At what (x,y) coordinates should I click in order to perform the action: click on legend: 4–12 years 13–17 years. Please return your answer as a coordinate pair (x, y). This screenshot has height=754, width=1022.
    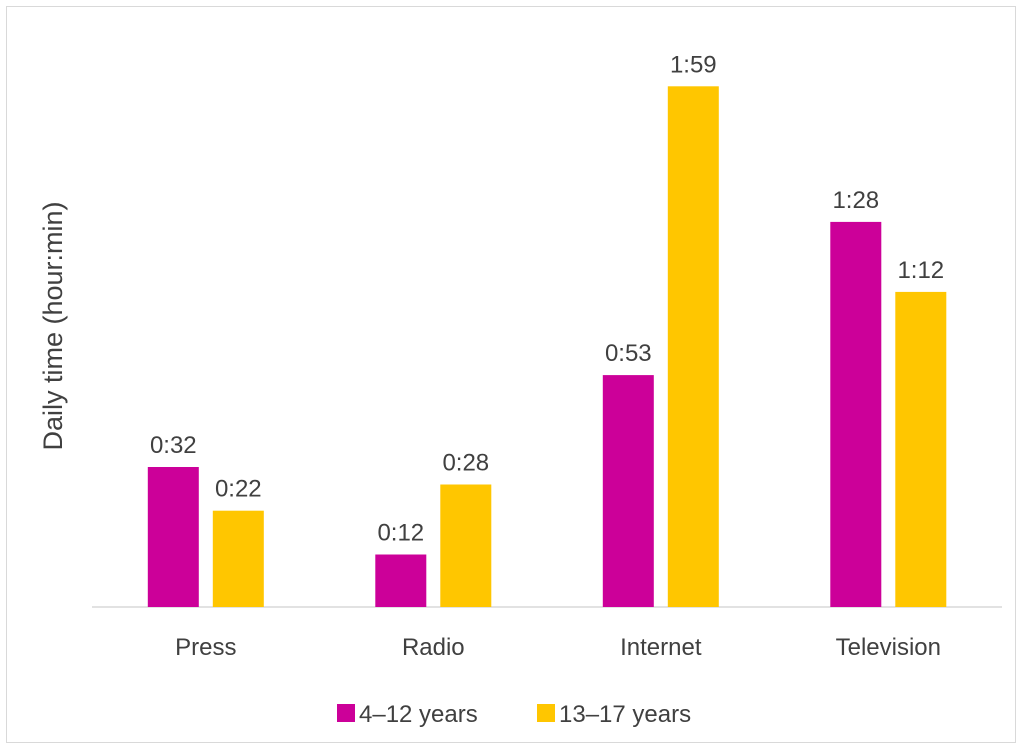
    Looking at the image, I should click on (514, 714).